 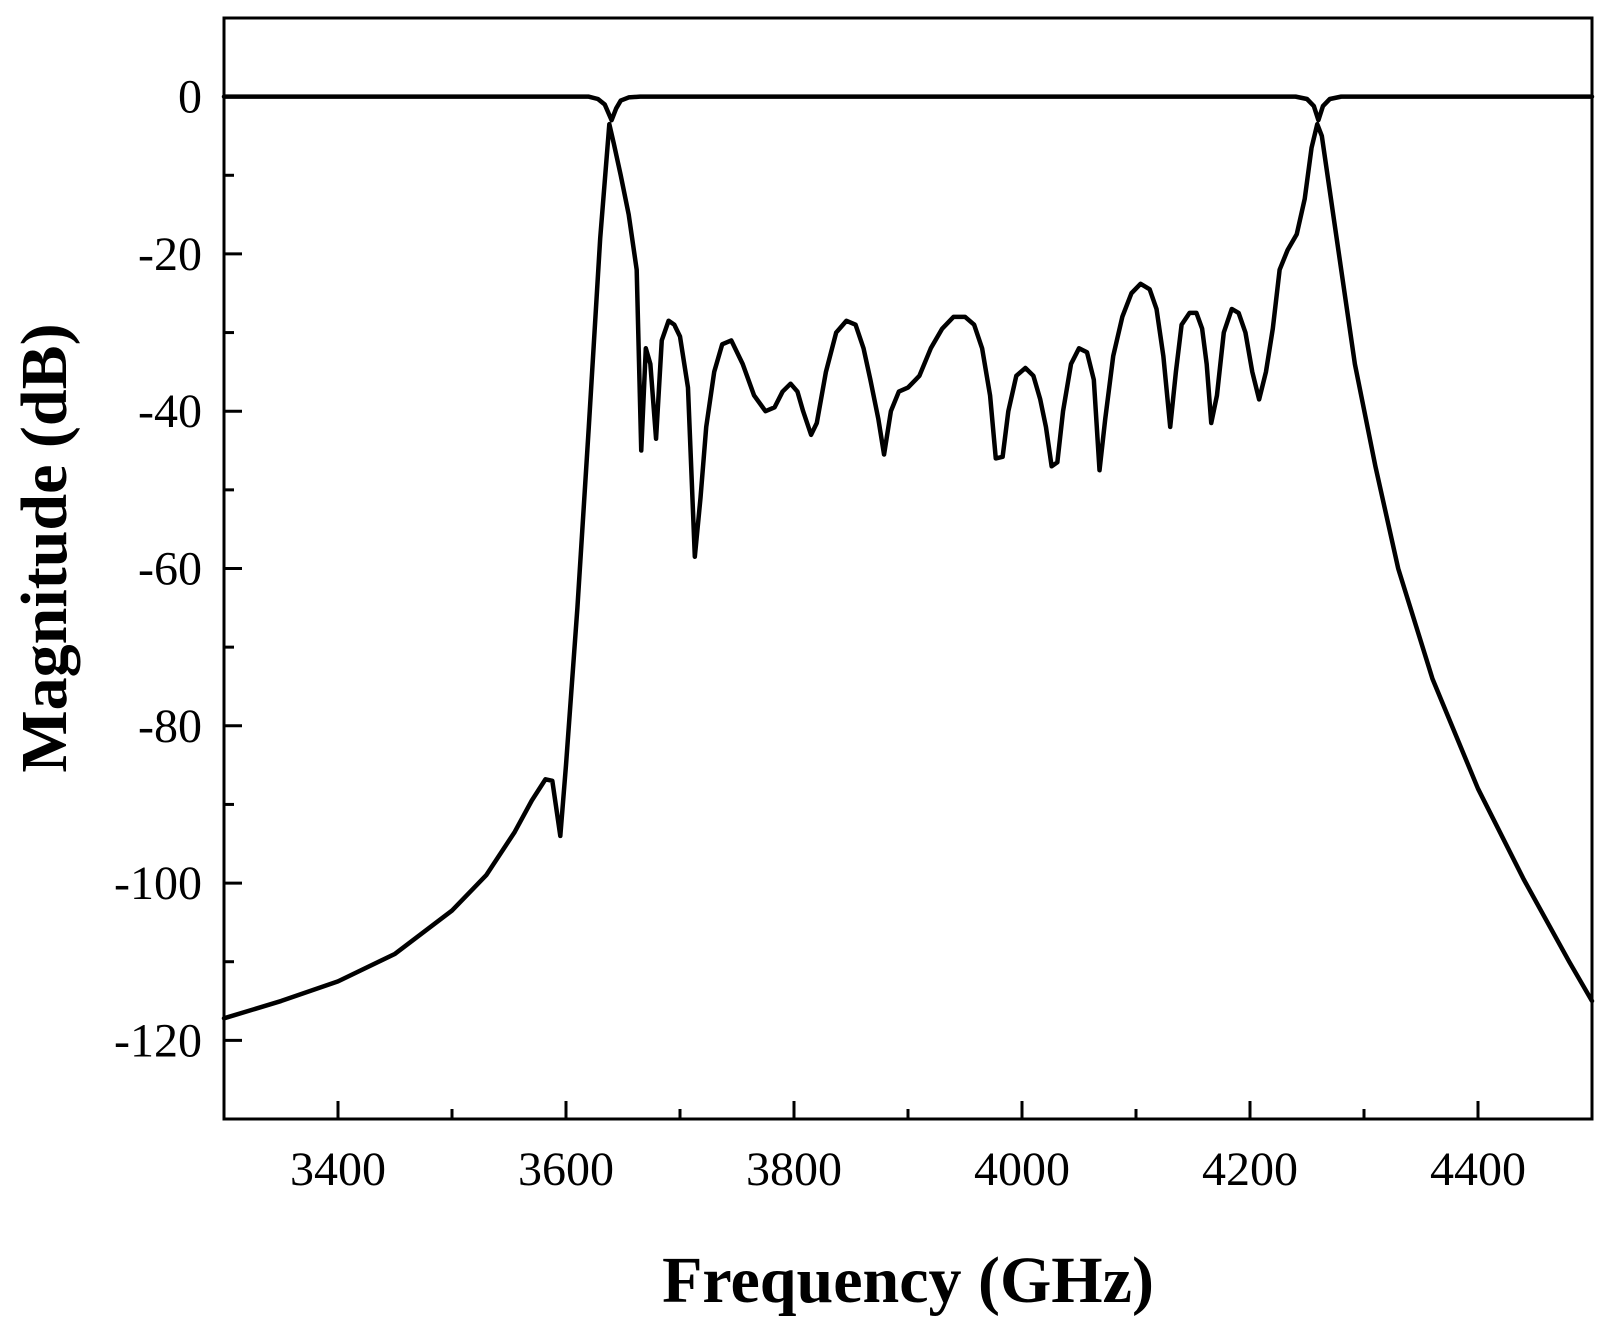 I want to click on y-tick-label: -100, so click(x=158, y=883).